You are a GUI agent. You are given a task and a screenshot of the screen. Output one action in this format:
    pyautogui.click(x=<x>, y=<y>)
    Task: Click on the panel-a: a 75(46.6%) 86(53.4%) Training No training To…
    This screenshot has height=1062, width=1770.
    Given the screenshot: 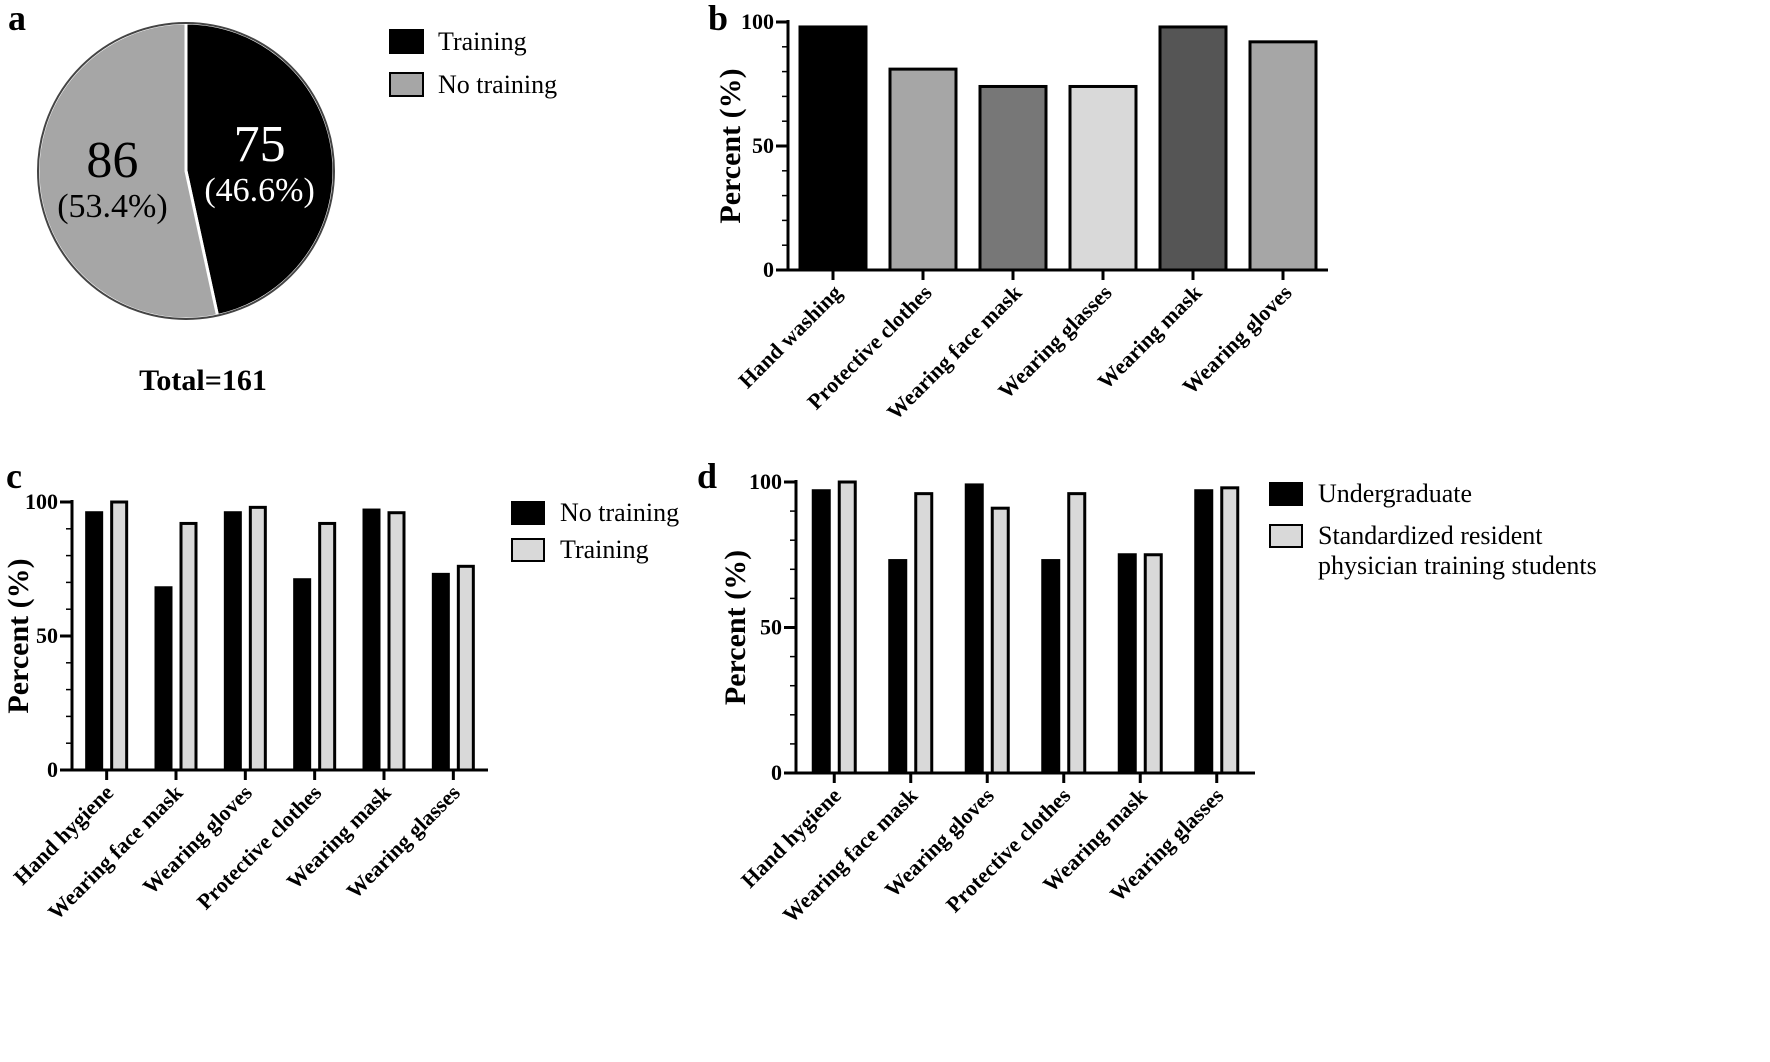 What is the action you would take?
    pyautogui.click(x=282, y=198)
    